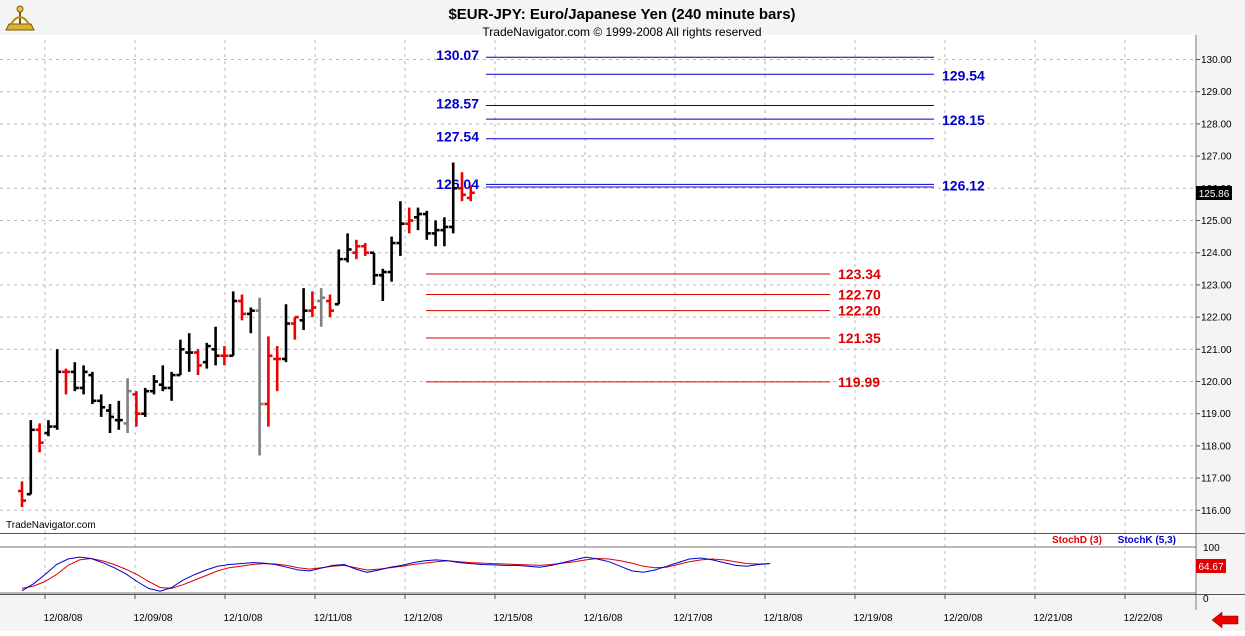 The image size is (1245, 636). Describe the element at coordinates (783, 618) in the screenshot. I see `x-tick-label: 12/18/08` at that location.